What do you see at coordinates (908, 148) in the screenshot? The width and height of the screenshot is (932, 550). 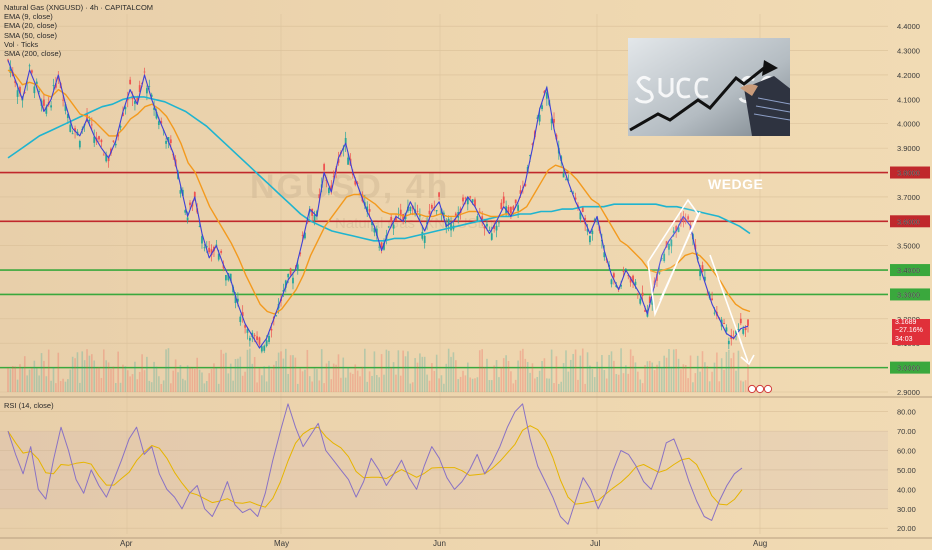 I see `y-tick-label: 3.9000` at bounding box center [908, 148].